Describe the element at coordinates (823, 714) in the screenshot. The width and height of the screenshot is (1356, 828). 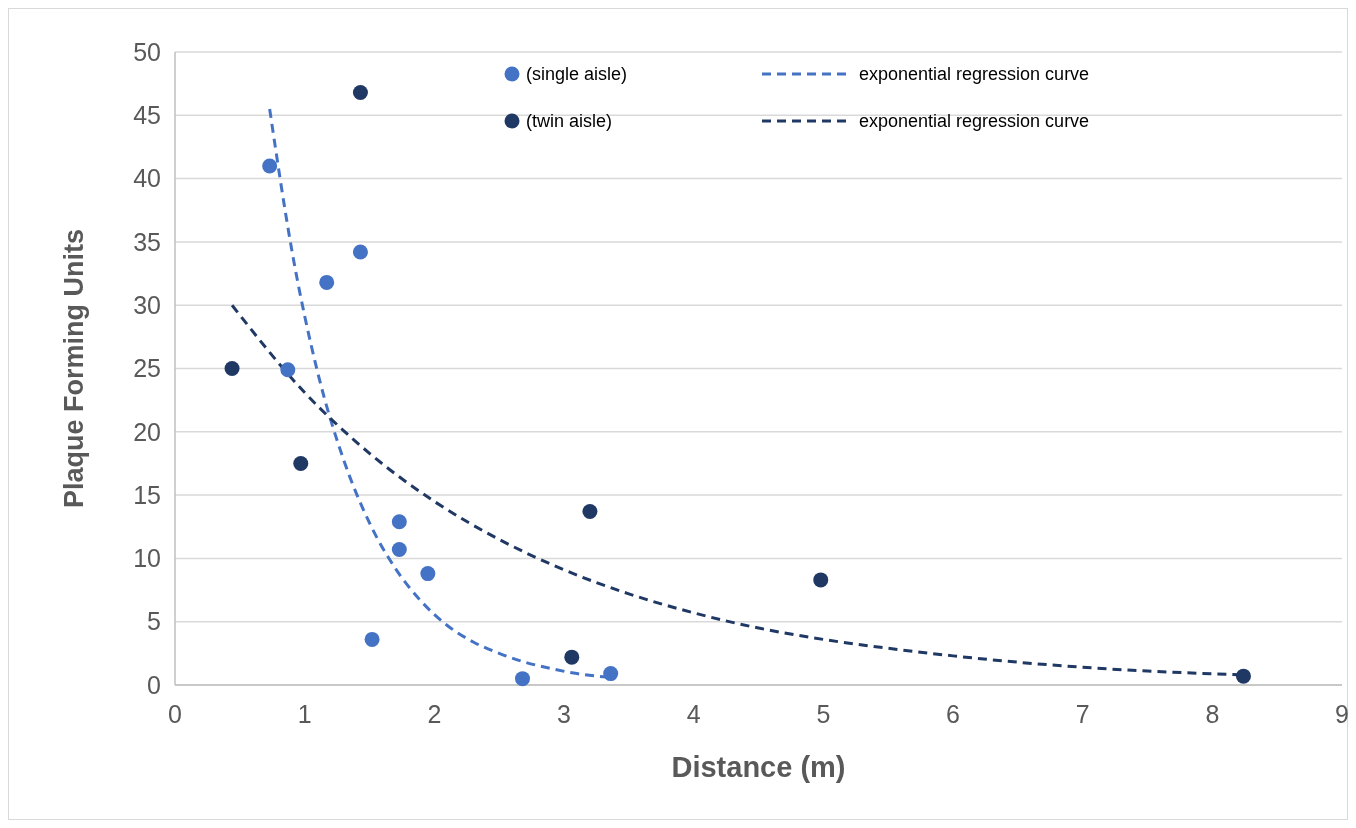
I see `x-tick-label: 5` at that location.